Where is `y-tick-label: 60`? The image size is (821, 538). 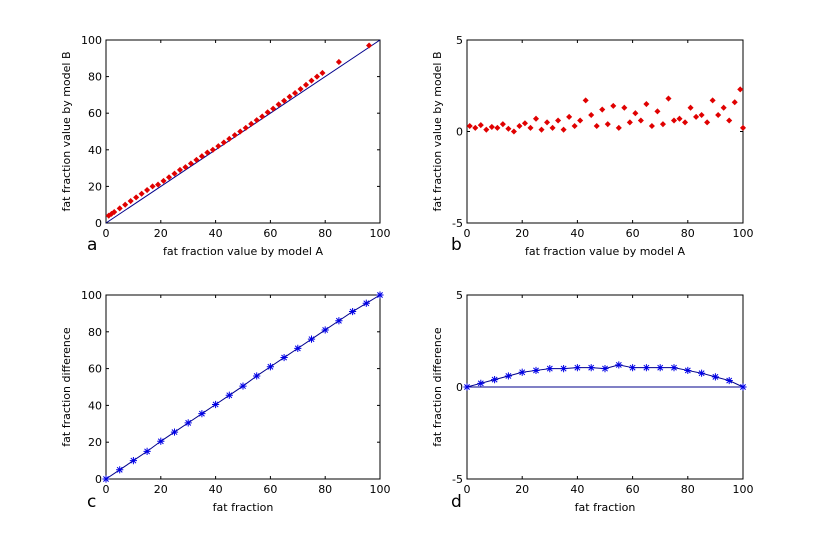 y-tick-label: 60 is located at coordinates (95, 113).